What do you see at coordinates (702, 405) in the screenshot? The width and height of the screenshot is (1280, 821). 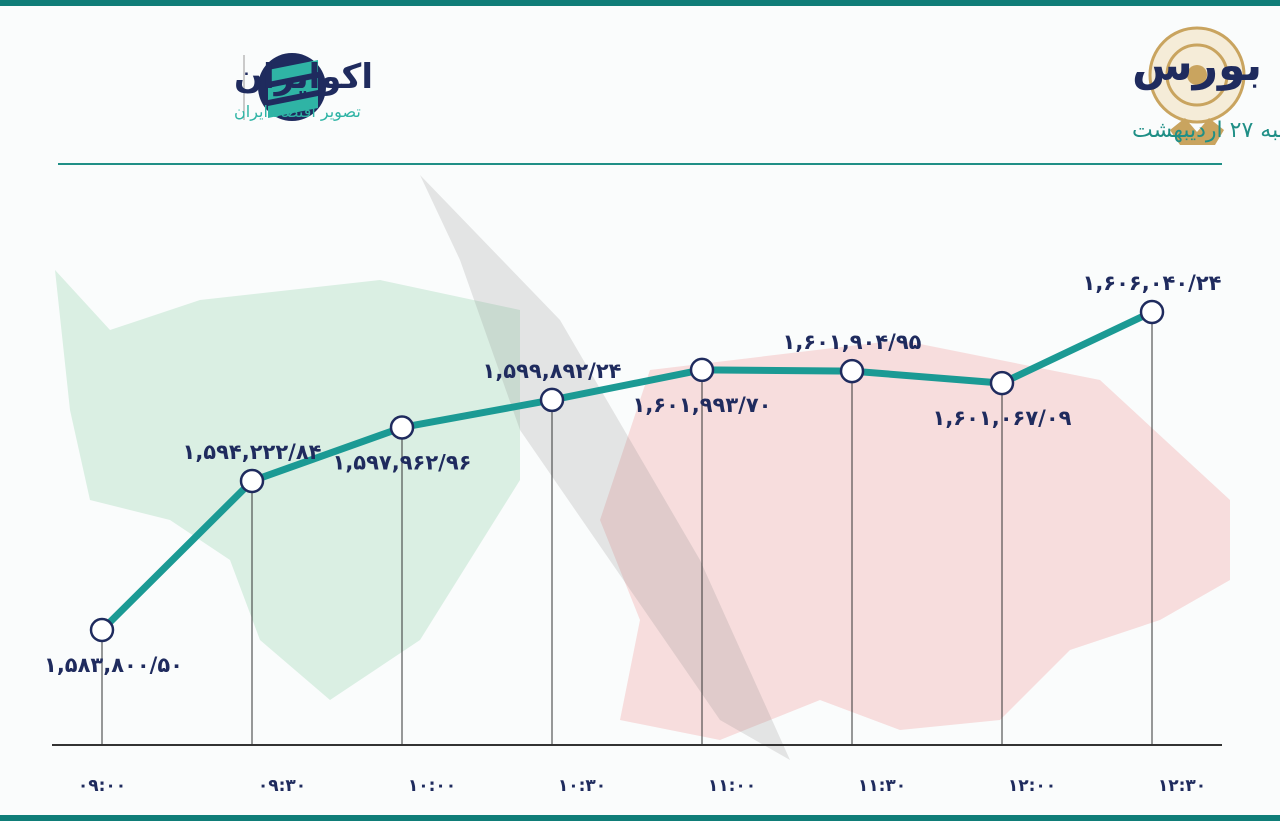 I see `value-label: ۱,۶۰۱,۹۹۳/۷۰` at bounding box center [702, 405].